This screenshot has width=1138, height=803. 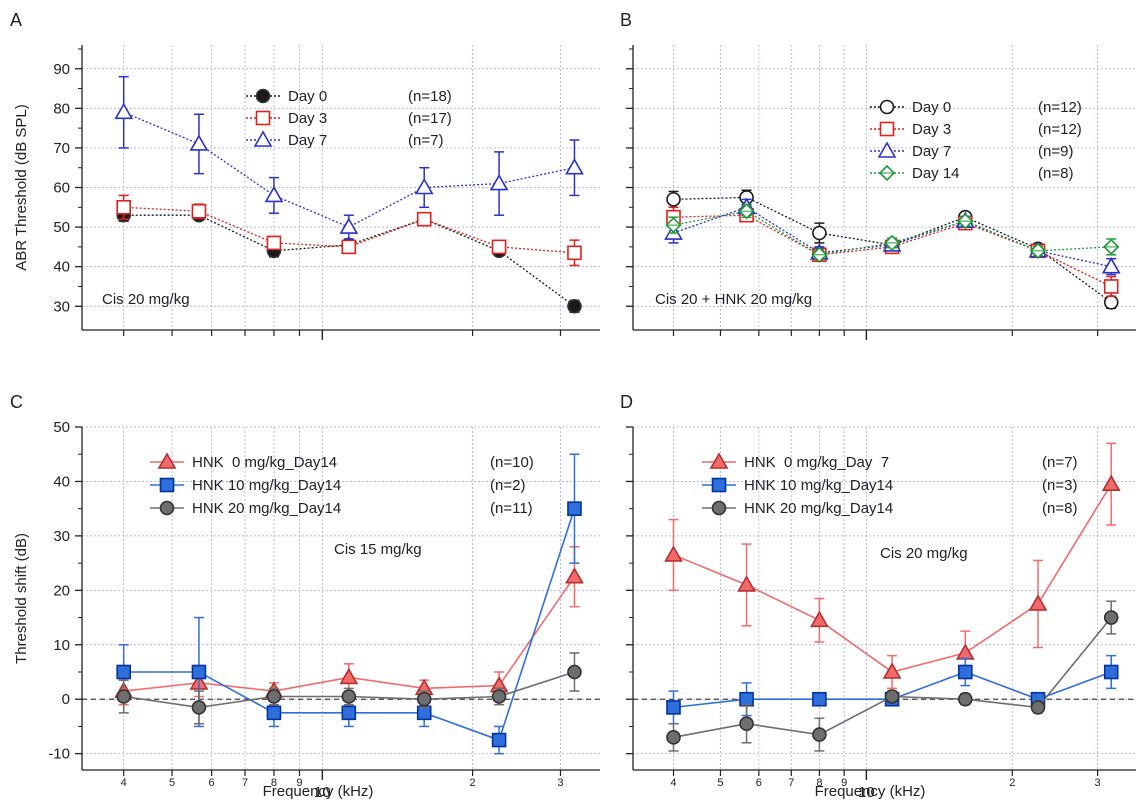 What do you see at coordinates (971, 173) in the screenshot?
I see `legend-entry: Day 14 (n=8)` at bounding box center [971, 173].